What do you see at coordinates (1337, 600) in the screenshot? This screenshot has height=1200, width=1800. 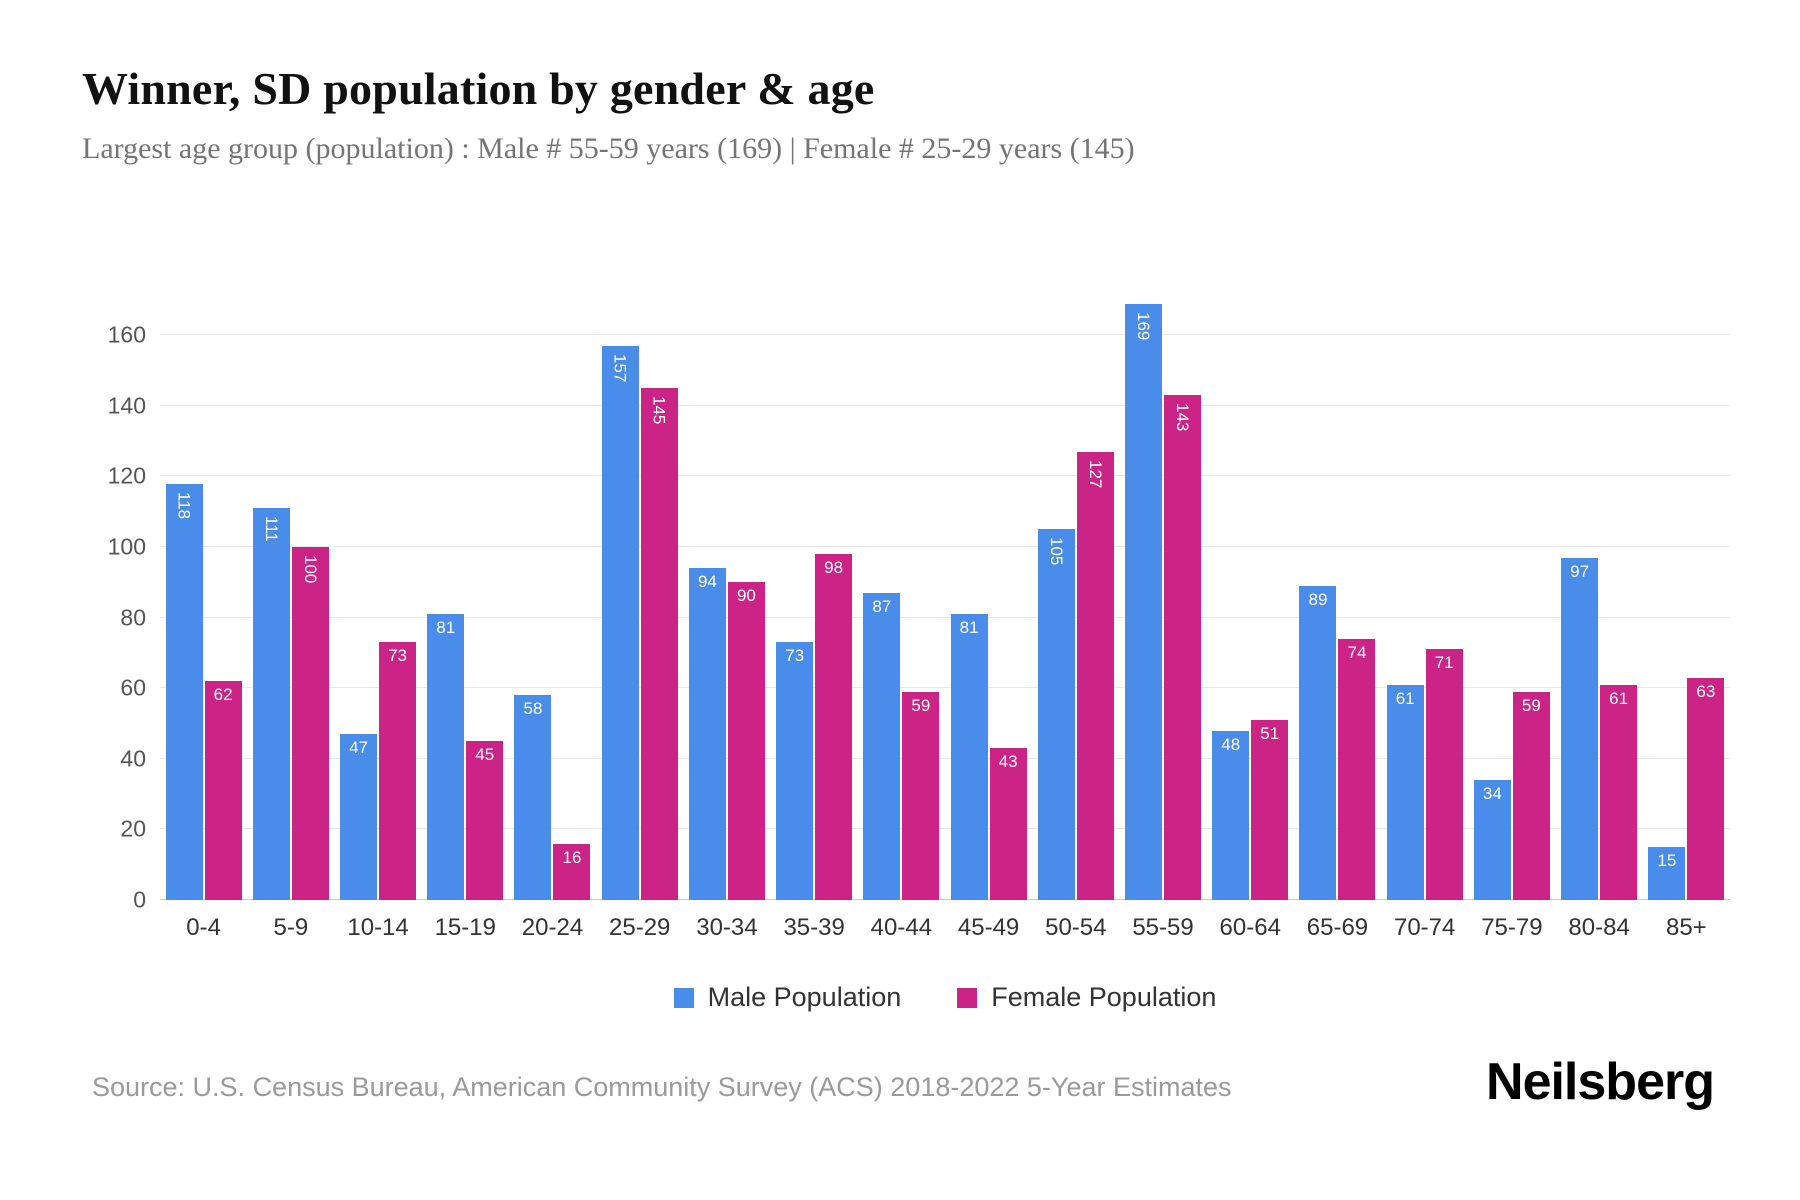 I see `bar-group: 89 74` at bounding box center [1337, 600].